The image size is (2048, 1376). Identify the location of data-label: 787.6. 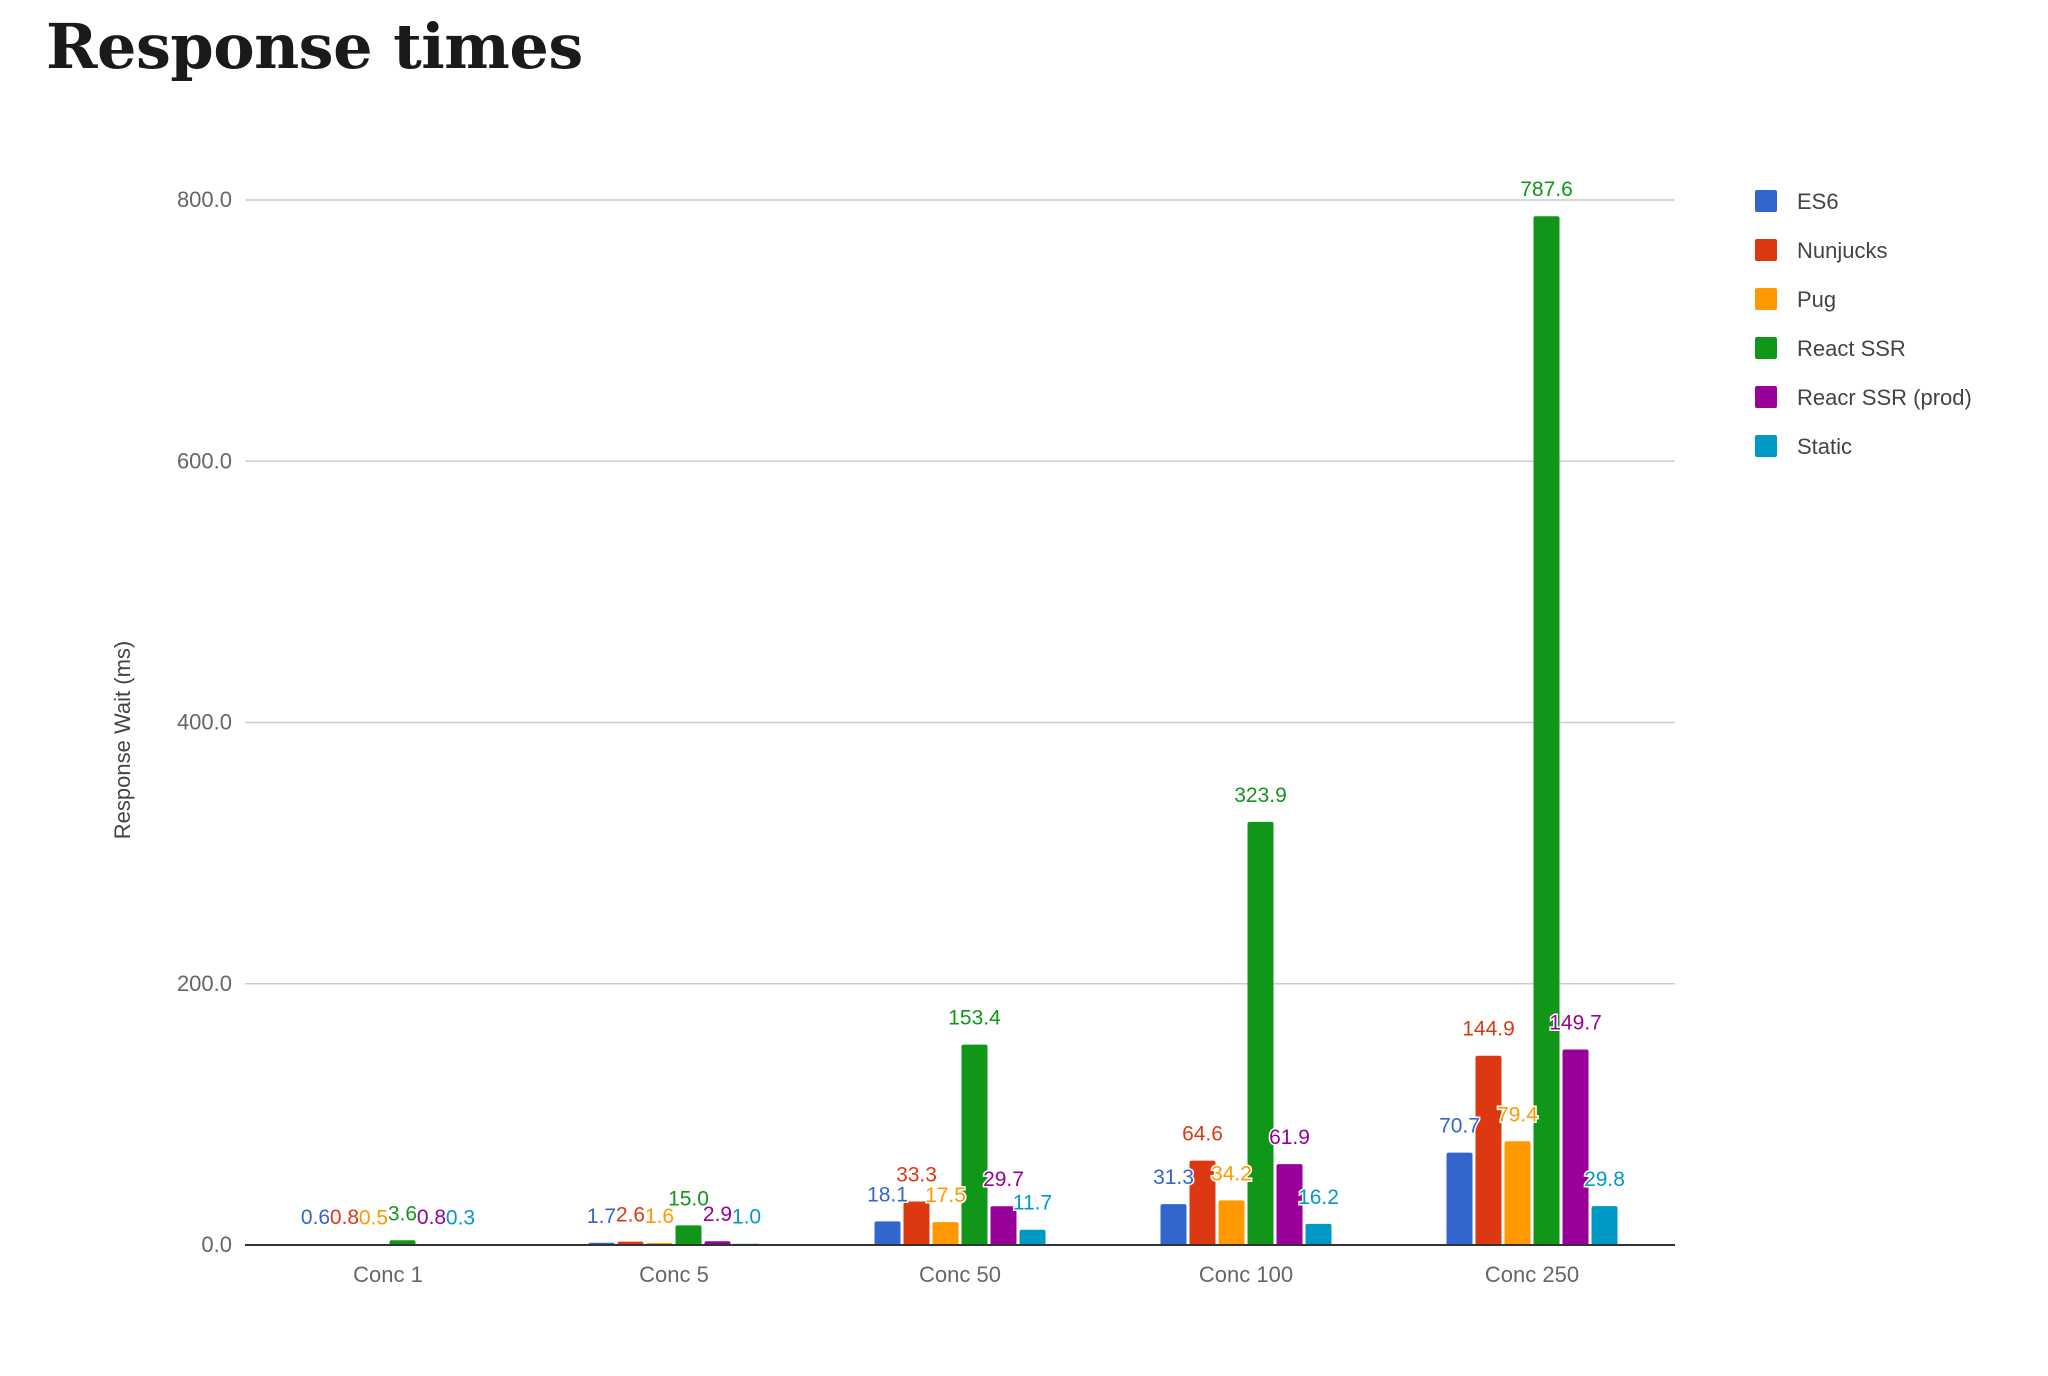
(1546, 189).